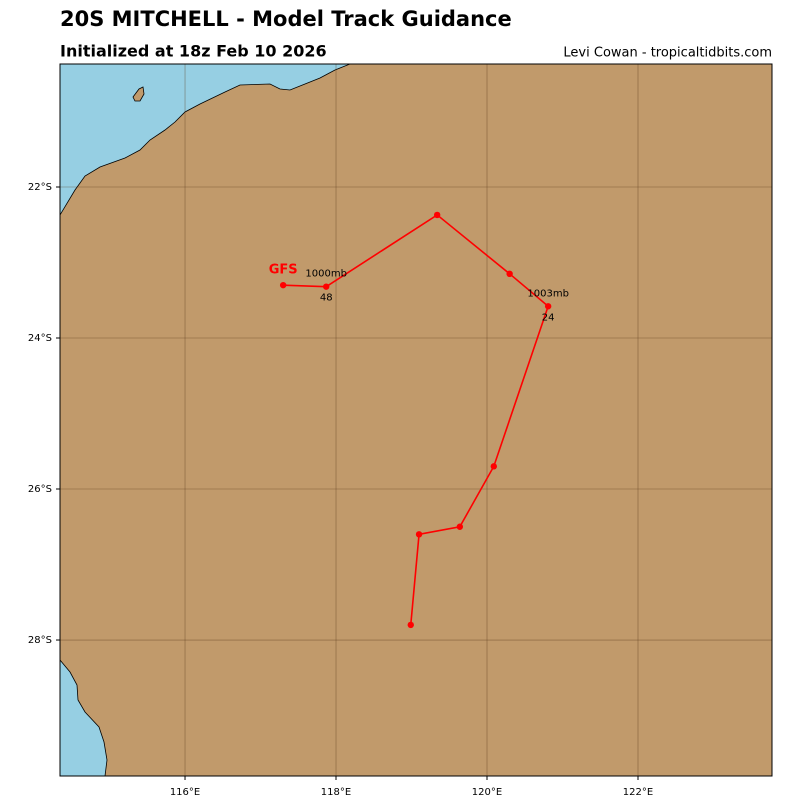 Image resolution: width=800 pixels, height=800 pixels. I want to click on pressure-label: 1000mb, so click(326, 274).